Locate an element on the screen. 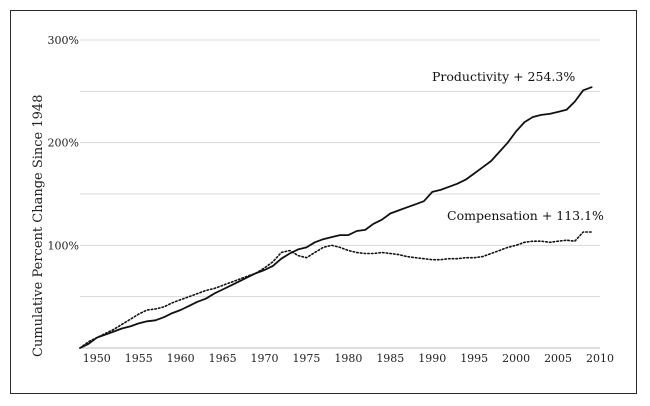 This screenshot has width=650, height=406. x-tick-label: 2010 is located at coordinates (600, 358).